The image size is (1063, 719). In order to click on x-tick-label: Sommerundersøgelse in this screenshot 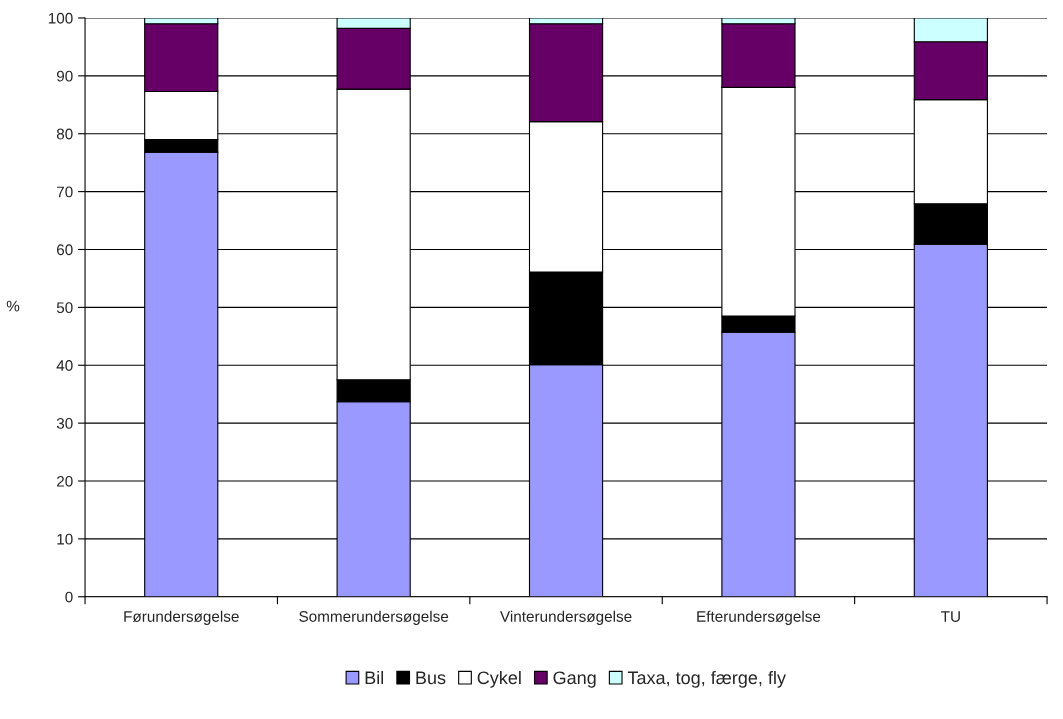, I will do `click(374, 617)`.